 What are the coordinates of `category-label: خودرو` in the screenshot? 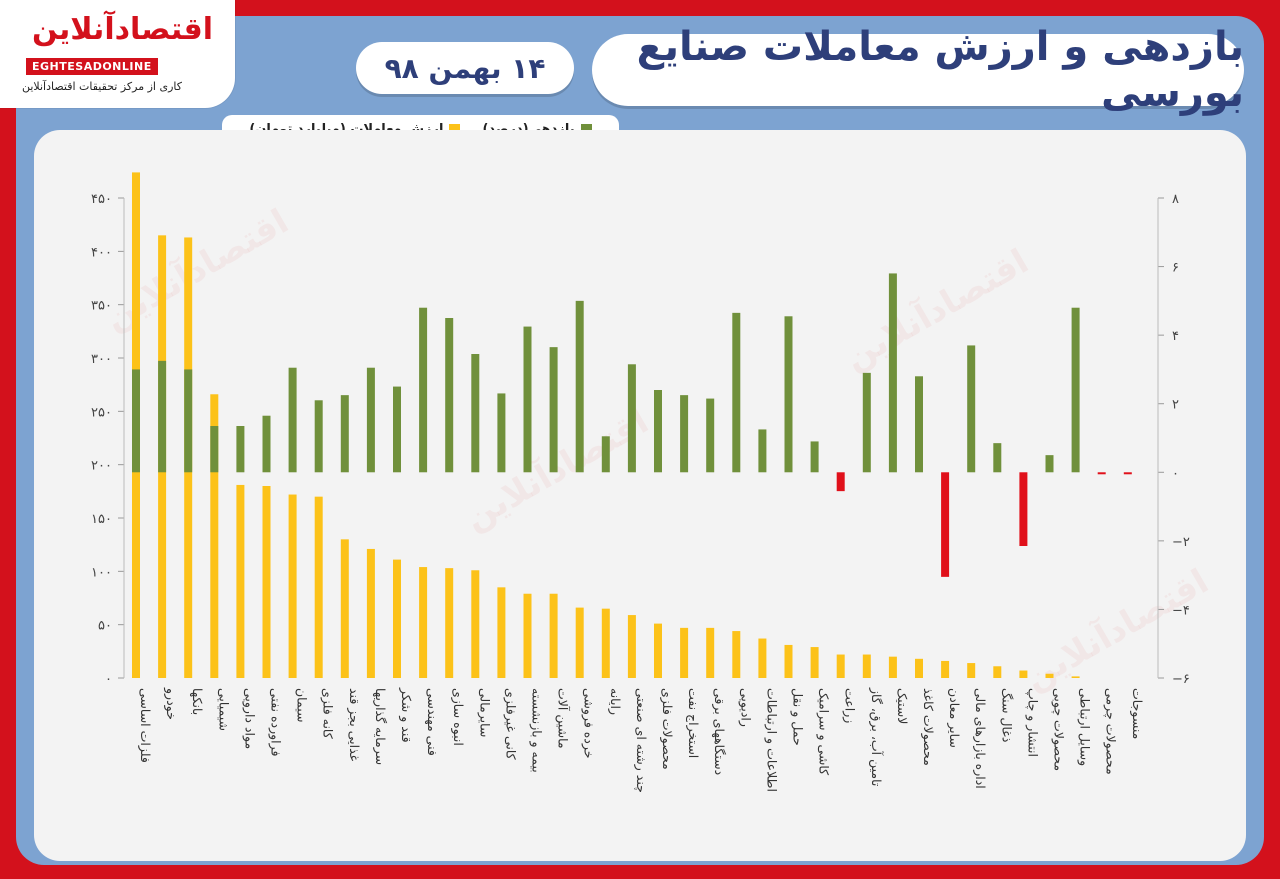 It's located at (171, 703).